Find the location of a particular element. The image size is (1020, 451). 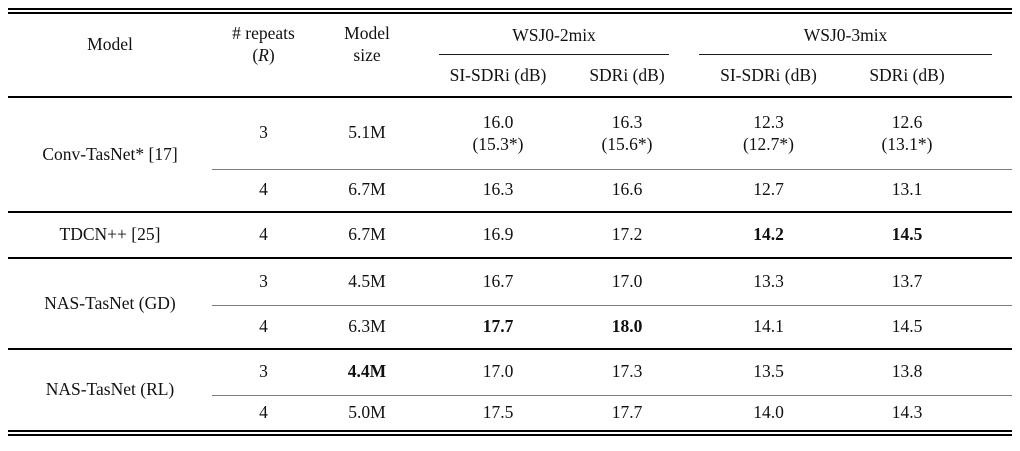

header-repeats: # repeats (R) is located at coordinates (263, 54).